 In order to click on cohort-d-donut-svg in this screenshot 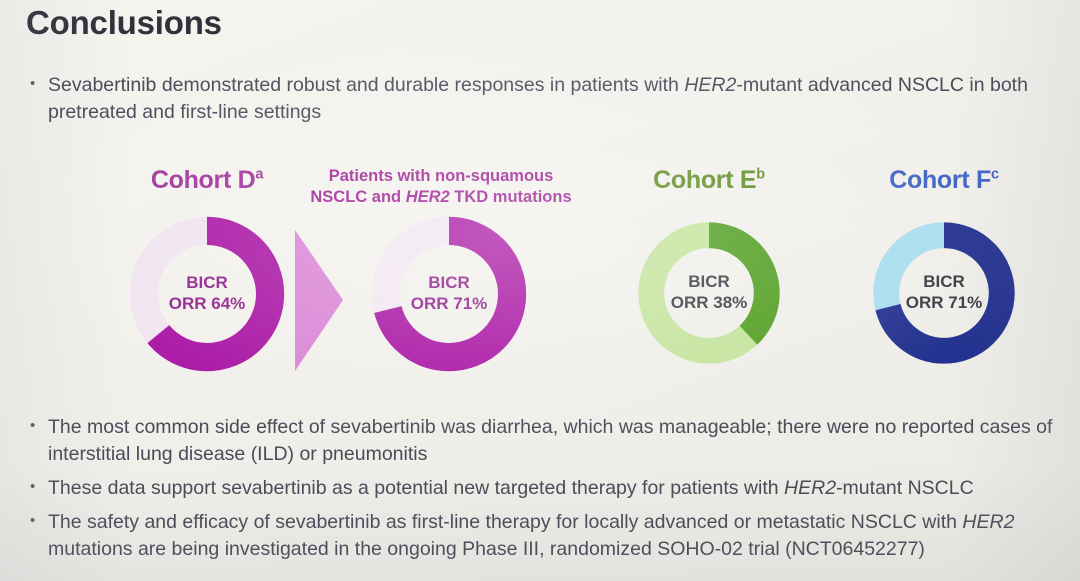, I will do `click(207, 294)`.